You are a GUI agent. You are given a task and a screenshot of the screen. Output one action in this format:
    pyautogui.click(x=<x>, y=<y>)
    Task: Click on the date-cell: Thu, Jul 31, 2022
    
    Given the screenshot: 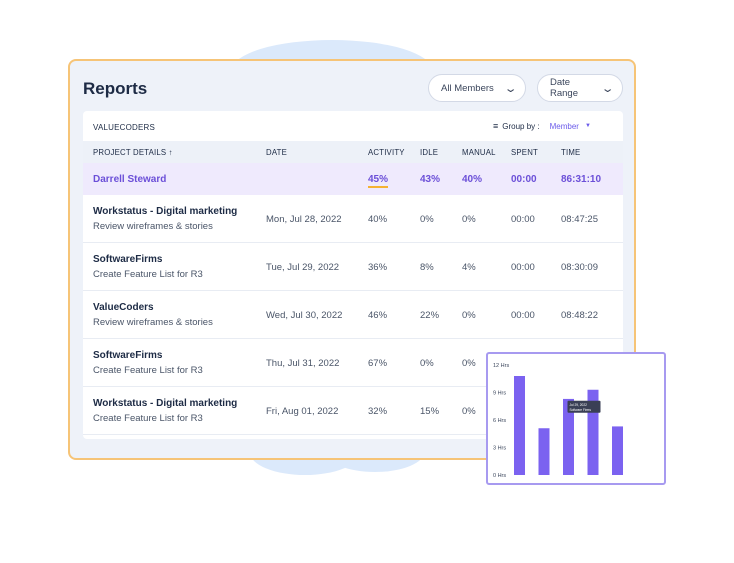 What is the action you would take?
    pyautogui.click(x=303, y=363)
    